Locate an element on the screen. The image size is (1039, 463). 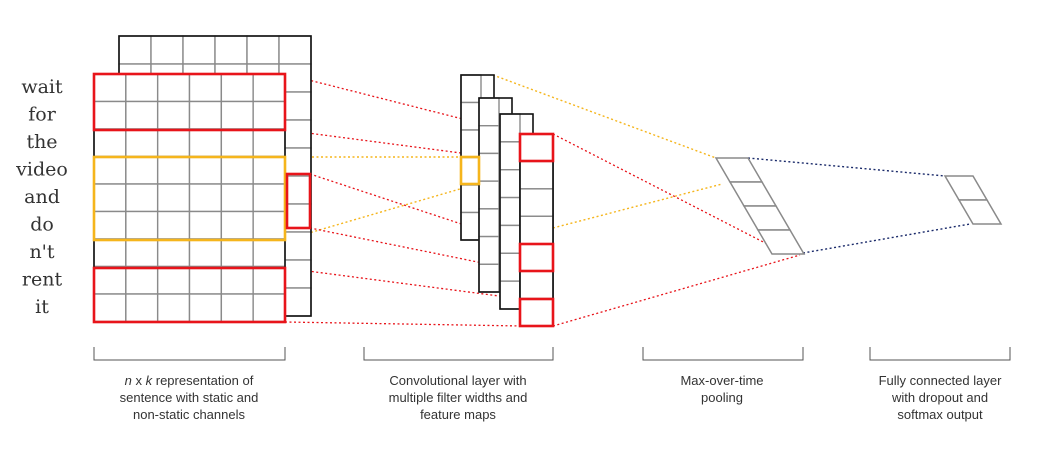
conn-fc-a is located at coordinates (846, 167).